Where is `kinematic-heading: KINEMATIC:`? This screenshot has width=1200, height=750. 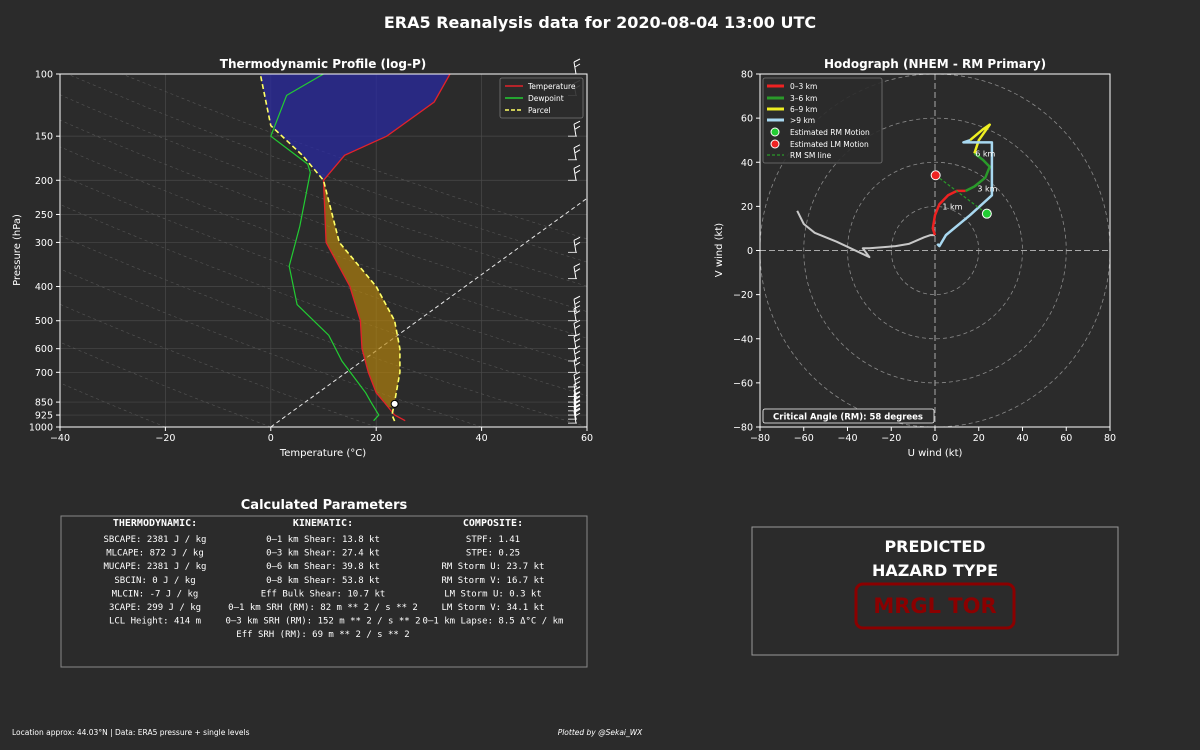
kinematic-heading: KINEMATIC: is located at coordinates (323, 523).